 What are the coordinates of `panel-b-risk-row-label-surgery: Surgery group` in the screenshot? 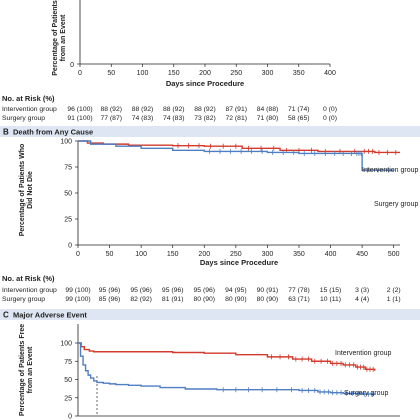 It's located at (23, 299).